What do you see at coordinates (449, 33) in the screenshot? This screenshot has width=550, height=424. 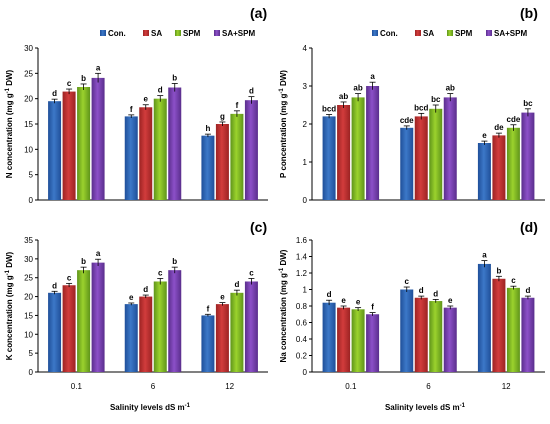 I see `legend: Con. SA SPM SA+SPM` at bounding box center [449, 33].